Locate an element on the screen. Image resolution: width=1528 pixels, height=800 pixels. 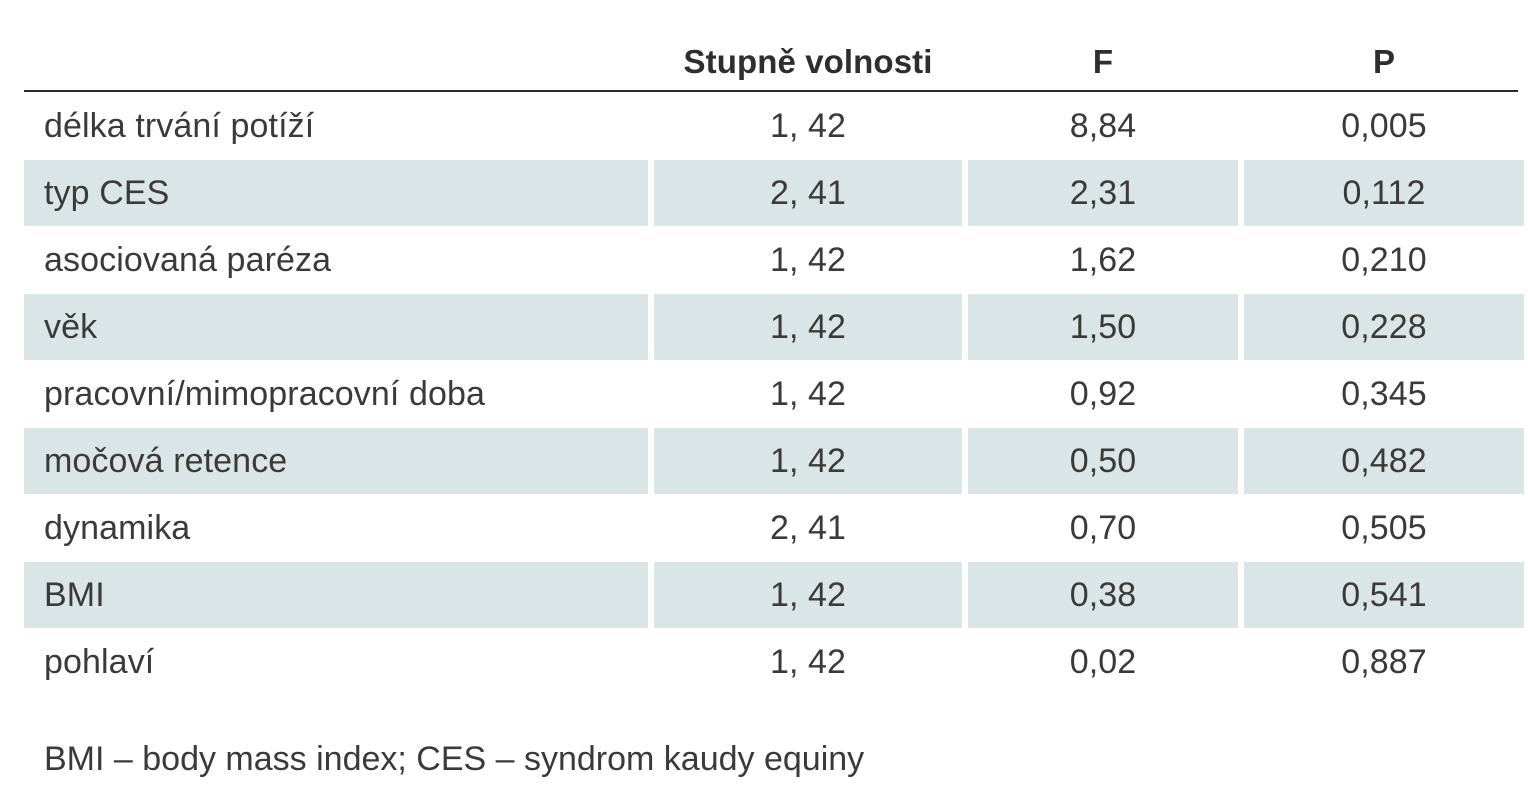
row-f: 0,02 is located at coordinates (1103, 662).